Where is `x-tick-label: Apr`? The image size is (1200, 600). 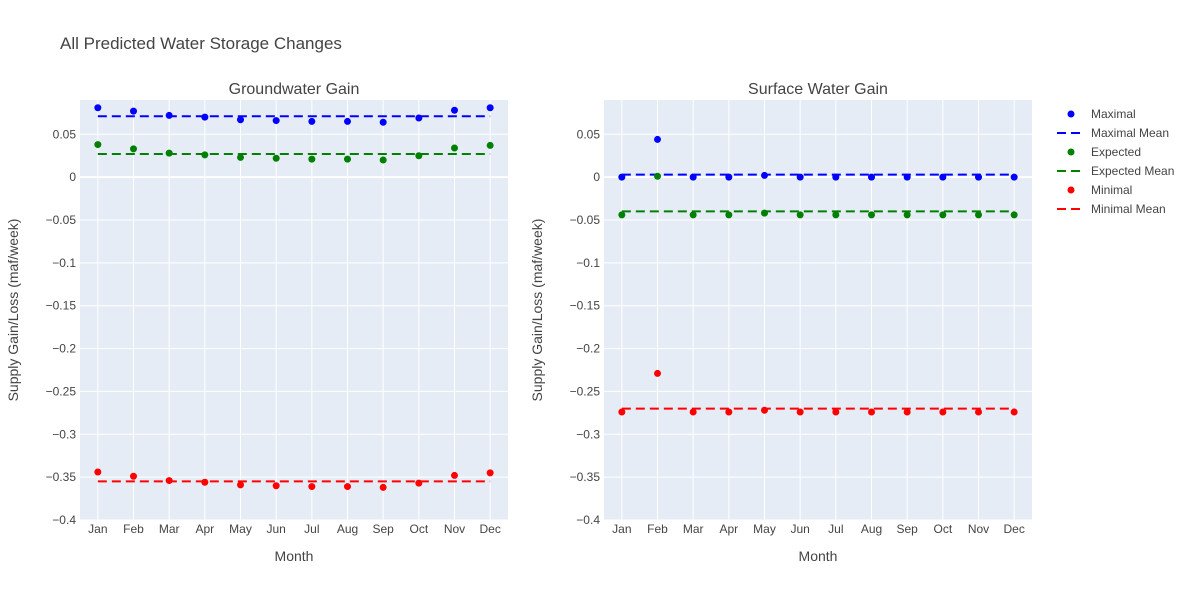 x-tick-label: Apr is located at coordinates (728, 529).